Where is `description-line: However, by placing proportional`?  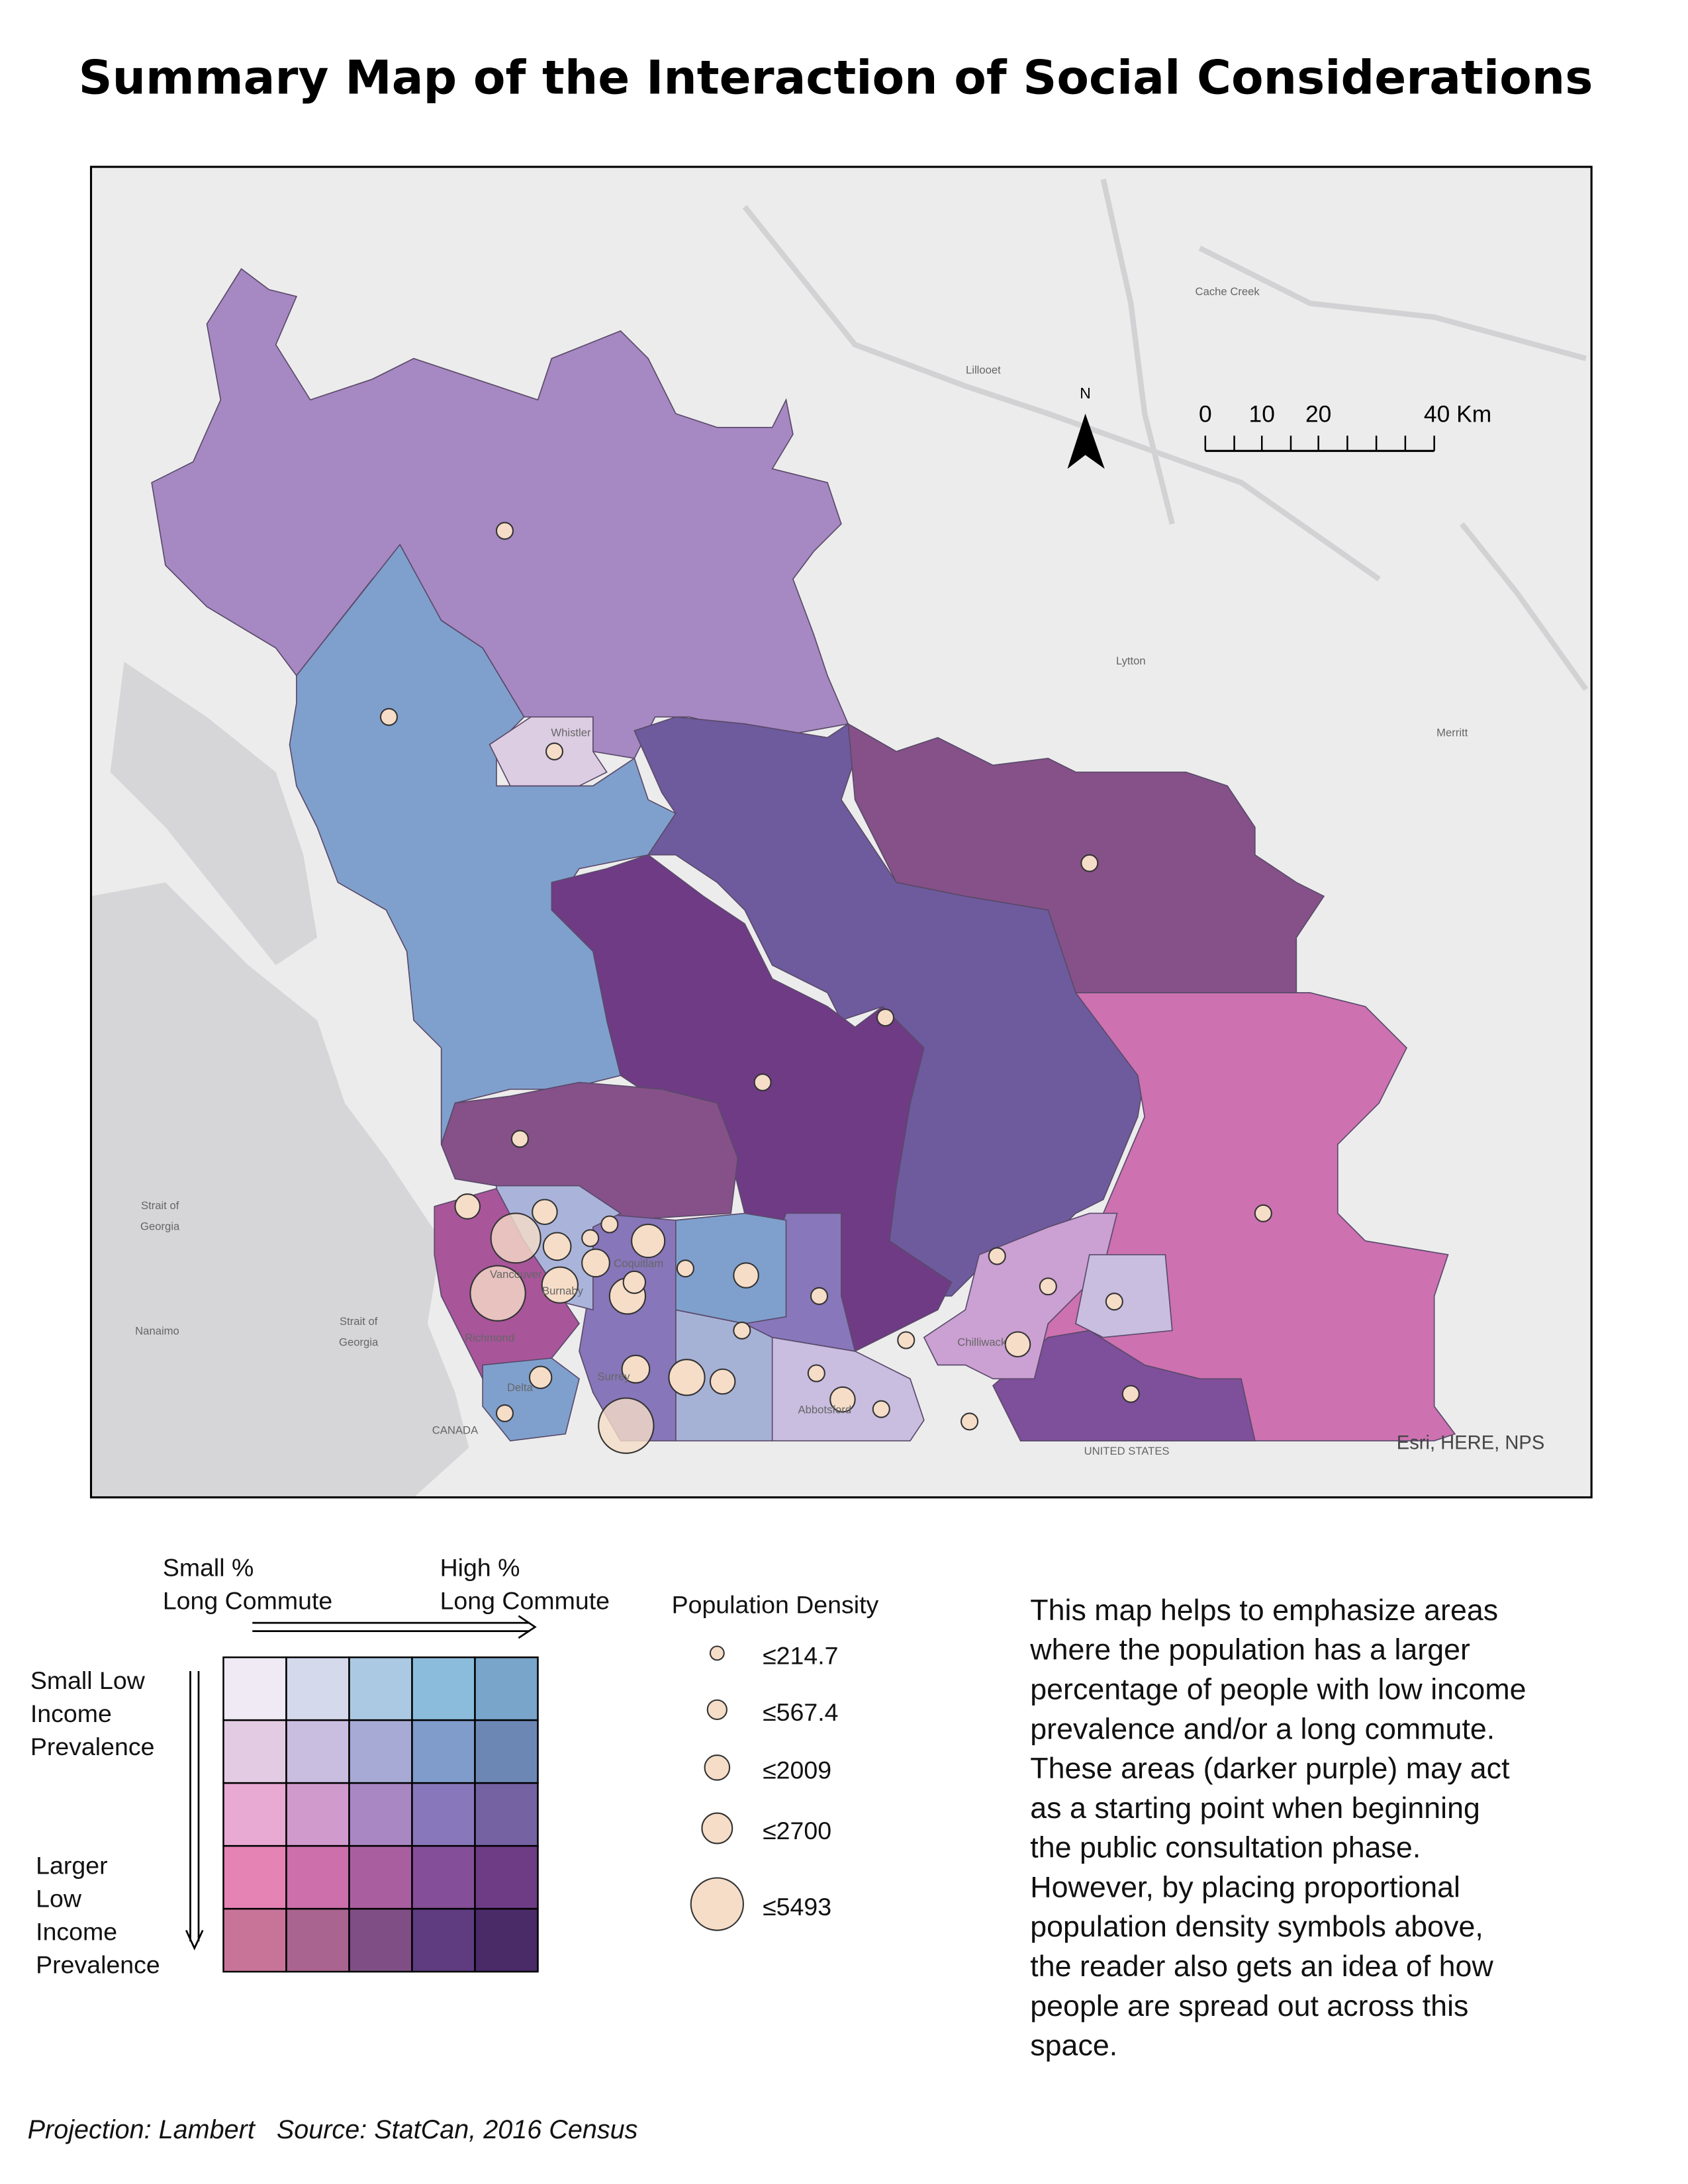 description-line: However, by placing proportional is located at coordinates (1245, 1886).